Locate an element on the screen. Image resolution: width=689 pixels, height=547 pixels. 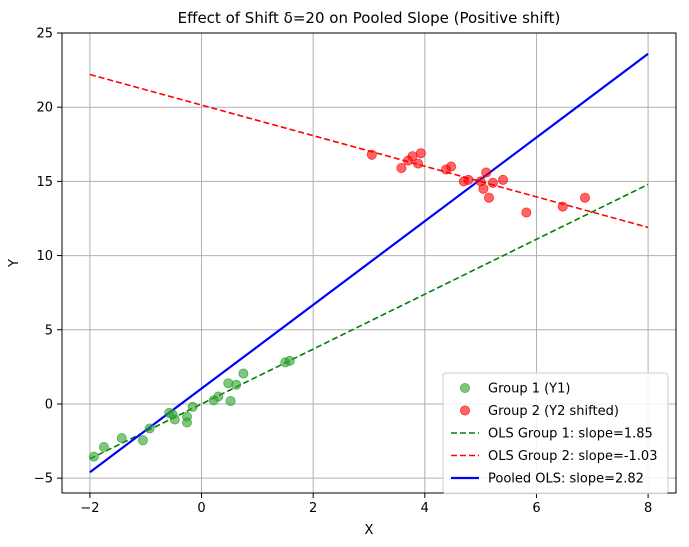
x-tick-label: 0 is located at coordinates (201, 508).